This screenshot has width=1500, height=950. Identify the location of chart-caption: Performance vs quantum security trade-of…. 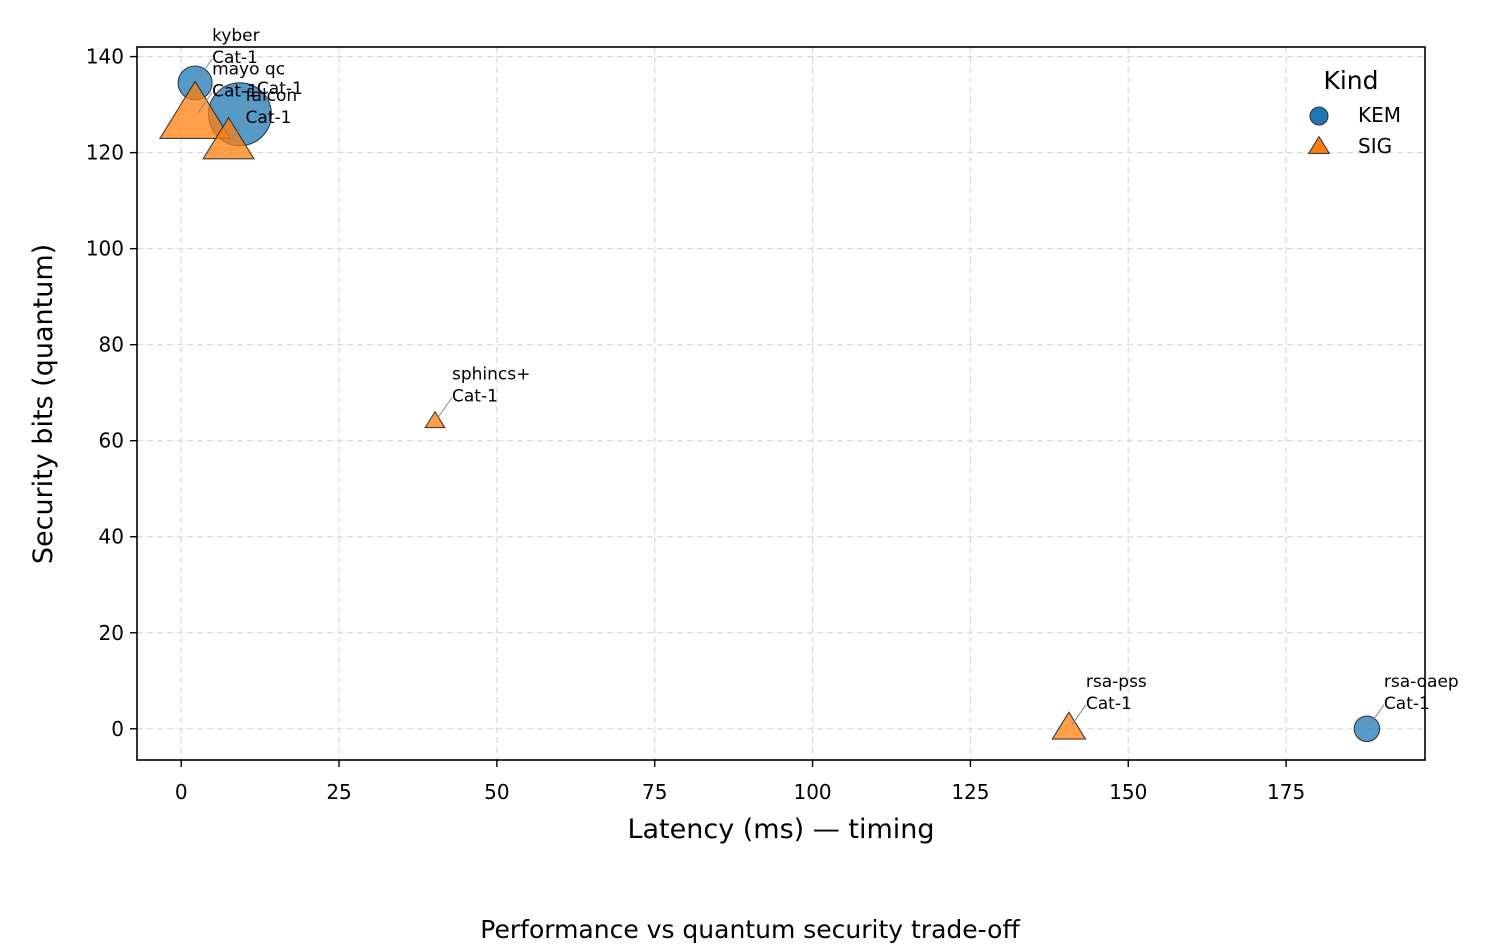
(750, 929).